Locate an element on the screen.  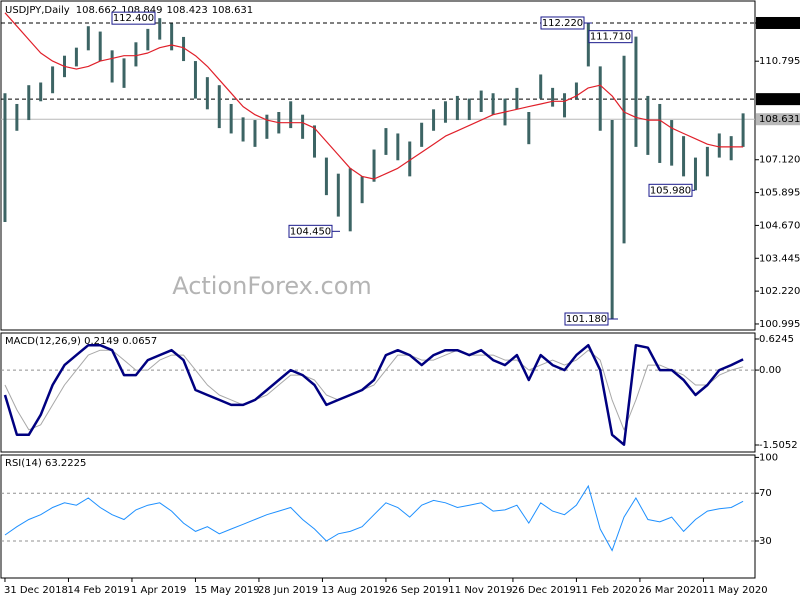
y-tick-label: 70 is located at coordinates (765, 493).